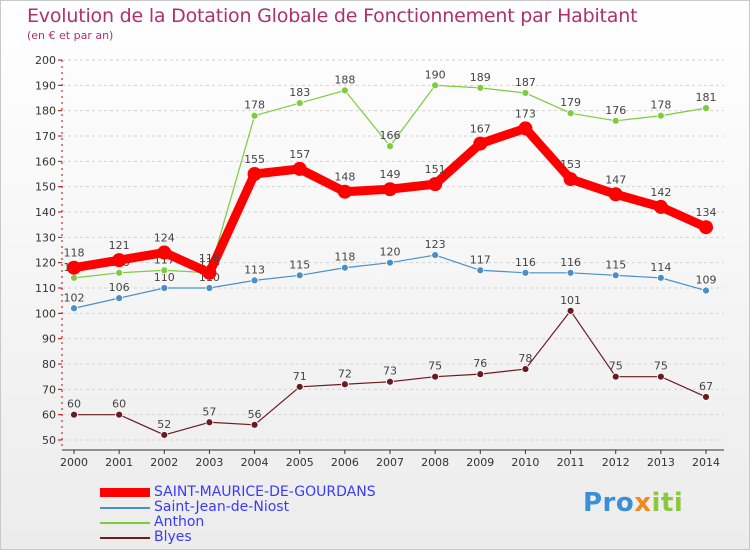  Describe the element at coordinates (255, 462) in the screenshot. I see `tick-label-x-2004: 2004` at that location.